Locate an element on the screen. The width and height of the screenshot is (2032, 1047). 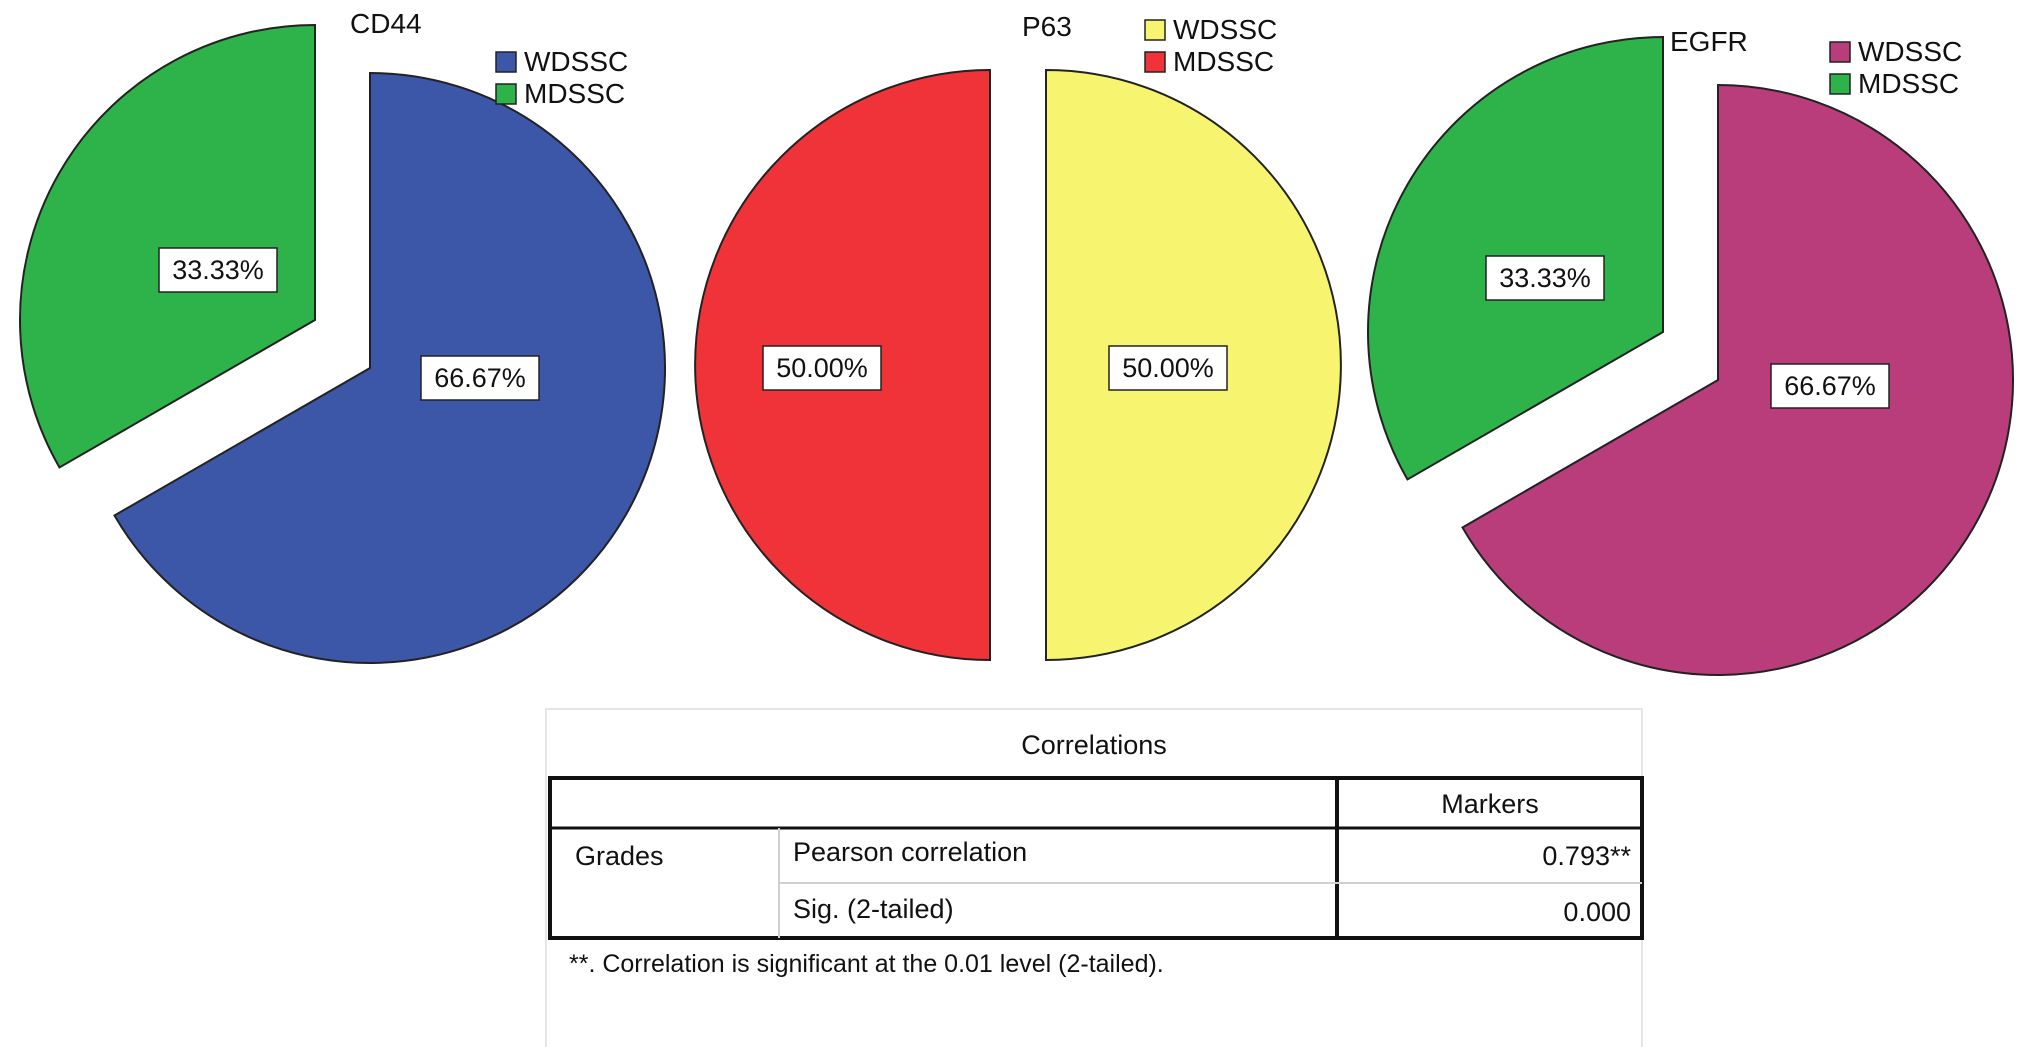
table-title: Correlations is located at coordinates (1094, 745).